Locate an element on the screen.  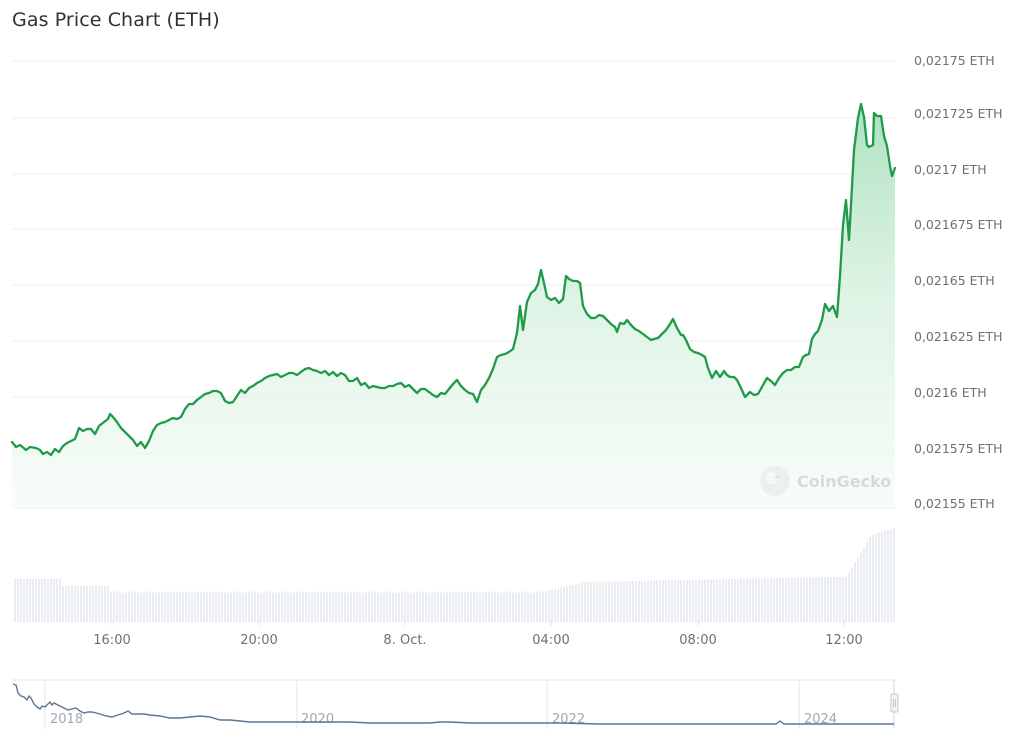
navigator-tick-label: 2018 is located at coordinates (66, 719).